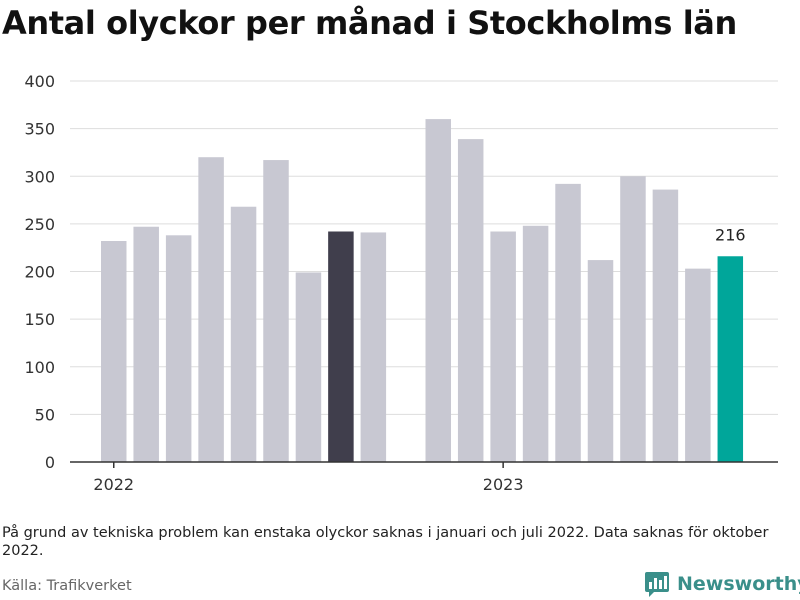 The height and width of the screenshot is (600, 800). What do you see at coordinates (67, 586) in the screenshot?
I see `source-text: Källa: Trafikverket` at bounding box center [67, 586].